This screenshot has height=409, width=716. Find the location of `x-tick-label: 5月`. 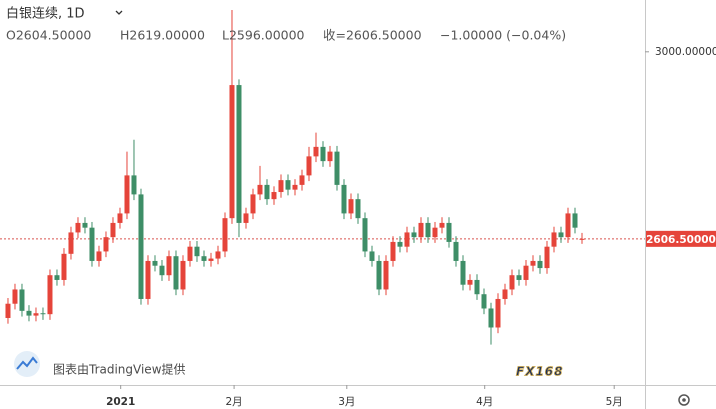

x-tick-label: 5月 is located at coordinates (614, 402).